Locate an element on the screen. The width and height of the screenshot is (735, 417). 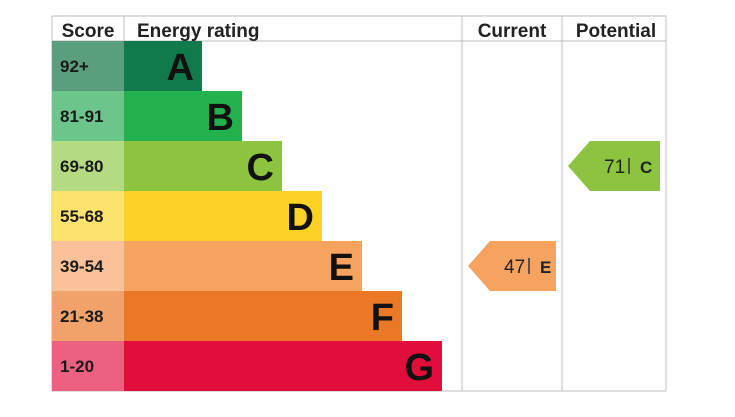
current-header: Current is located at coordinates (512, 31).